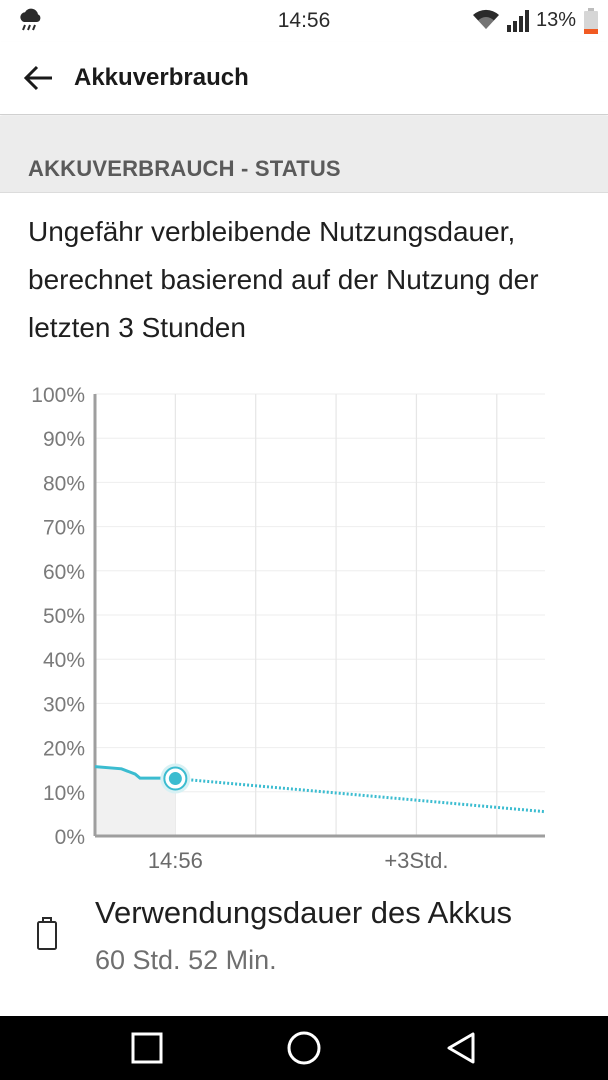  I want to click on current-marker-dot, so click(175, 779).